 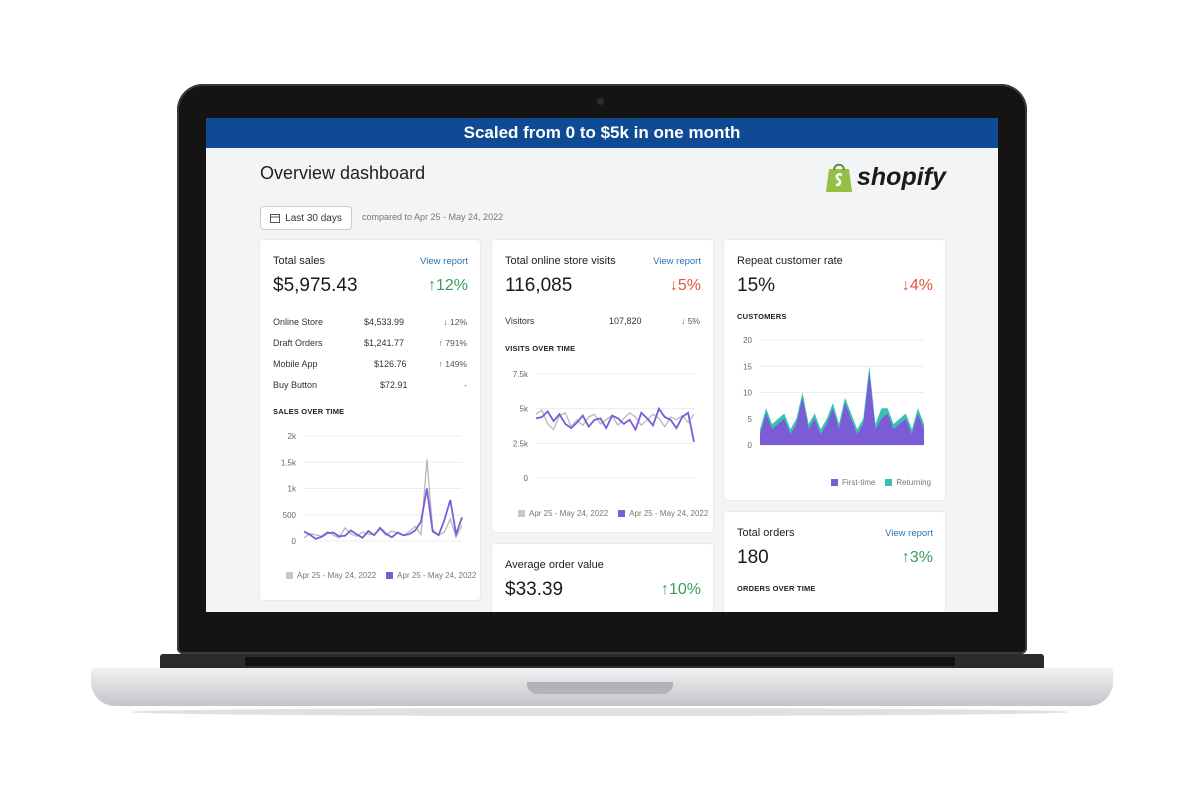 What do you see at coordinates (680, 589) in the screenshot?
I see `aov-change: ↑10%` at bounding box center [680, 589].